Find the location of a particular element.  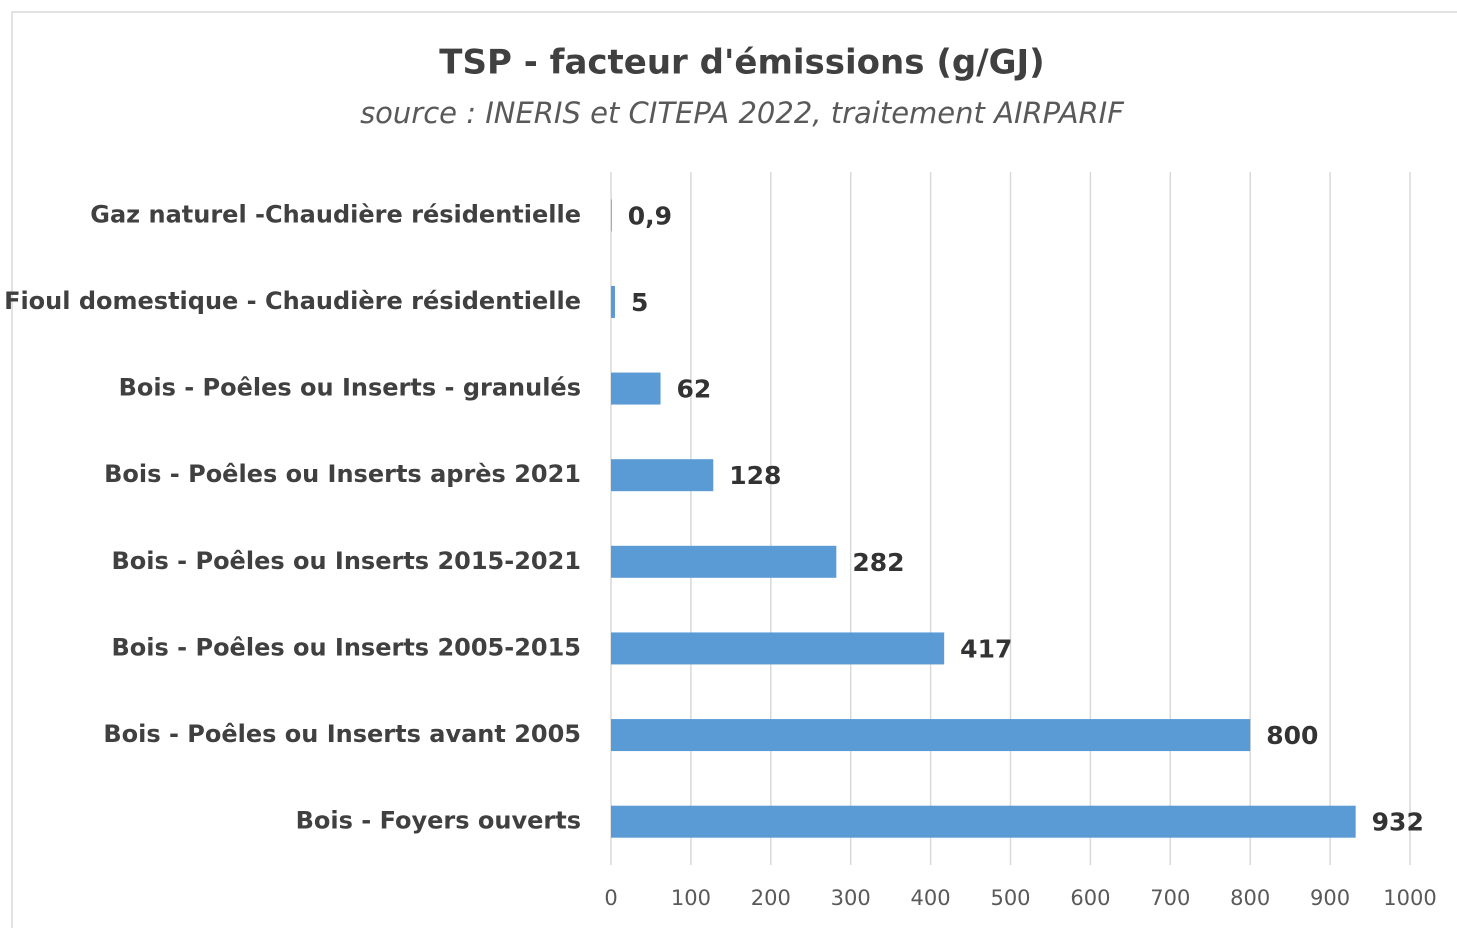

y-tick-label: Bois - Poêles ou Inserts 2015-2021 is located at coordinates (346, 561).